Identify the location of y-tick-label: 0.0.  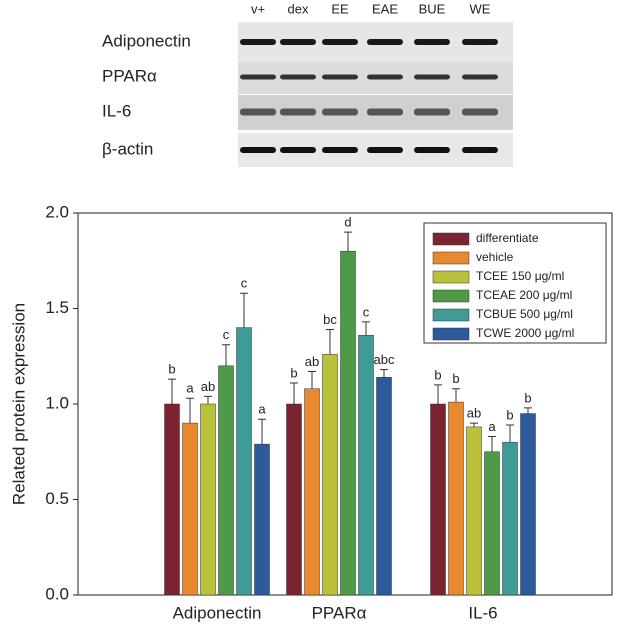
(57, 593).